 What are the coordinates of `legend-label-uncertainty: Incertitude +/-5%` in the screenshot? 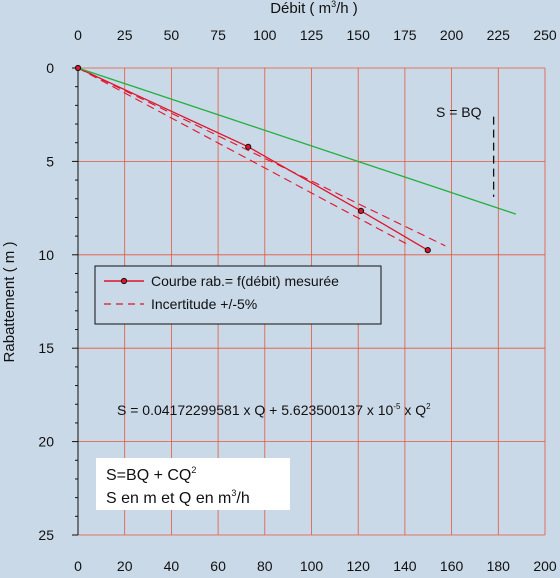 It's located at (204, 304).